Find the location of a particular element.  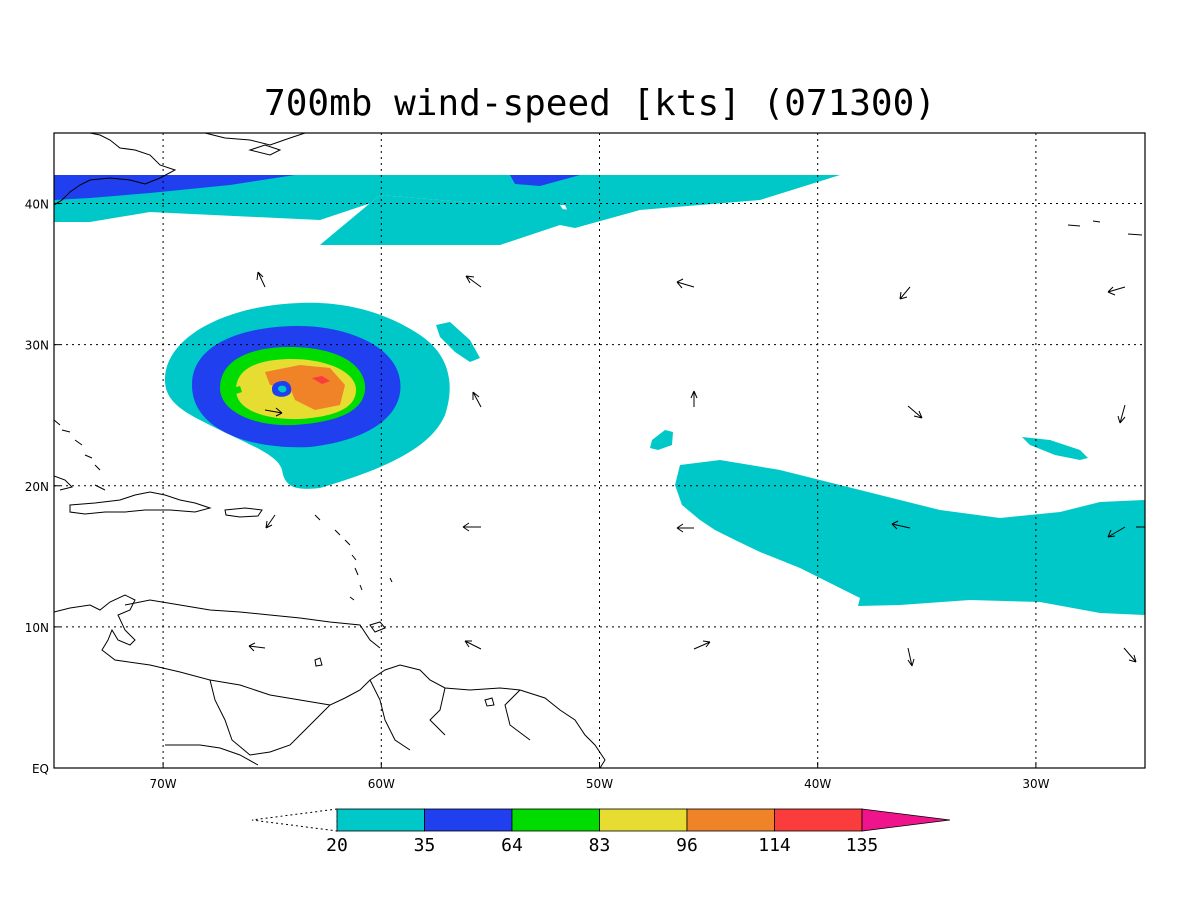

contour-20kt-north-jet-b is located at coordinates (447, 220).